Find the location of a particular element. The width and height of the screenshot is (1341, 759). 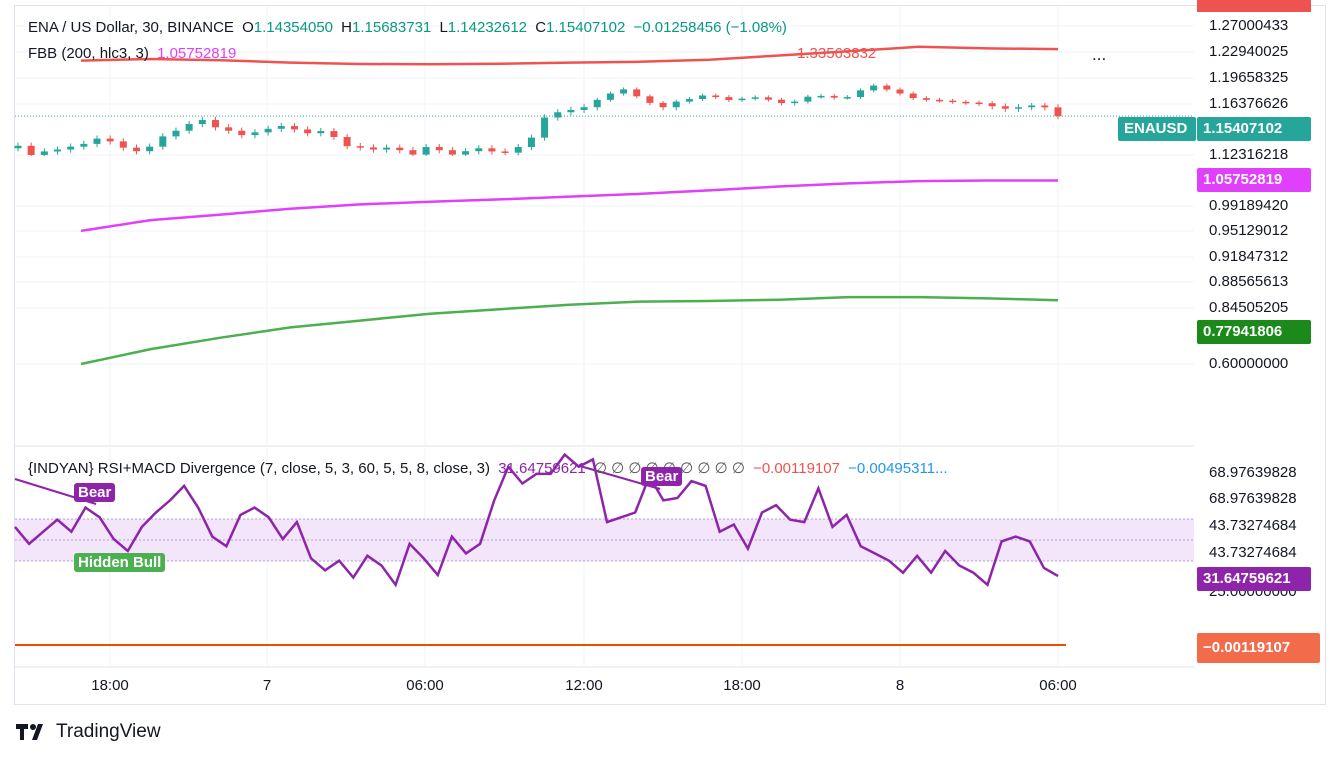

close-value: 1.15407102 is located at coordinates (586, 27).